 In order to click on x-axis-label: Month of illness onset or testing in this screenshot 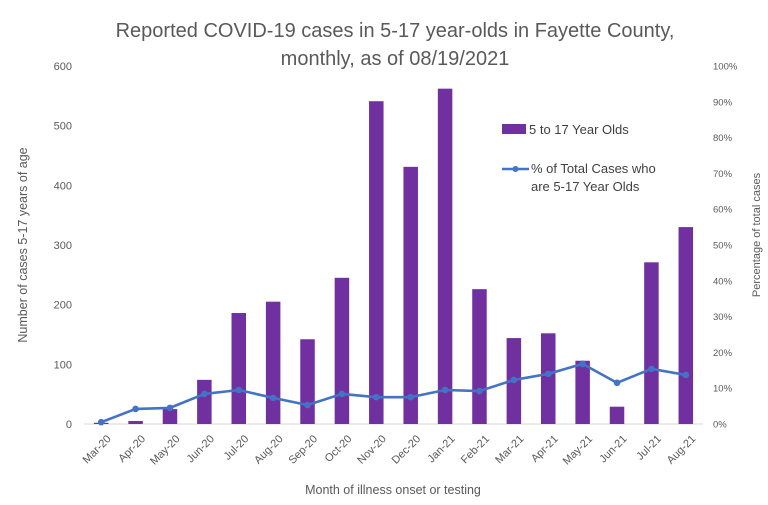, I will do `click(393, 490)`.